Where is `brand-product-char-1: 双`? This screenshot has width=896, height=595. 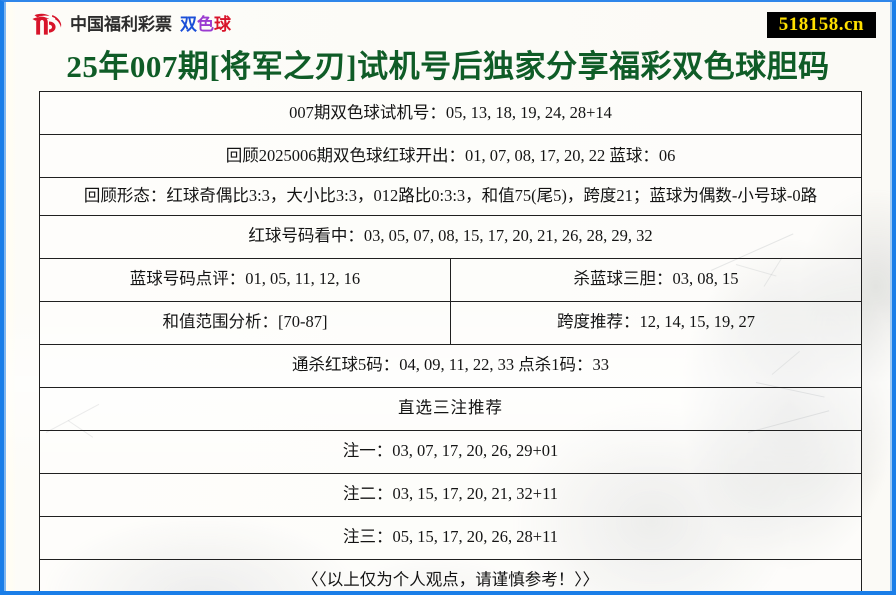
brand-product-char-1: 双 is located at coordinates (188, 24).